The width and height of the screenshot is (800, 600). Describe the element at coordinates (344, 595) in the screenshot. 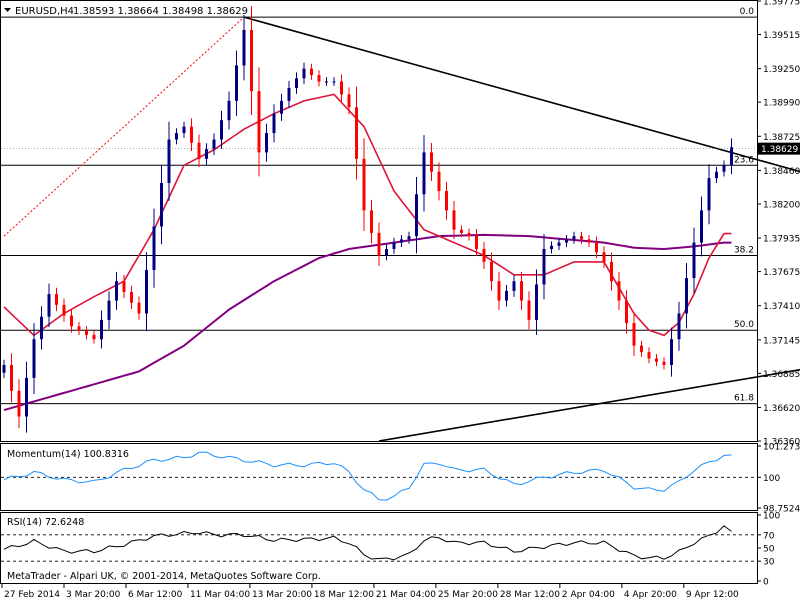

I see `time-tick-label: 18 Mar 12:00` at that location.